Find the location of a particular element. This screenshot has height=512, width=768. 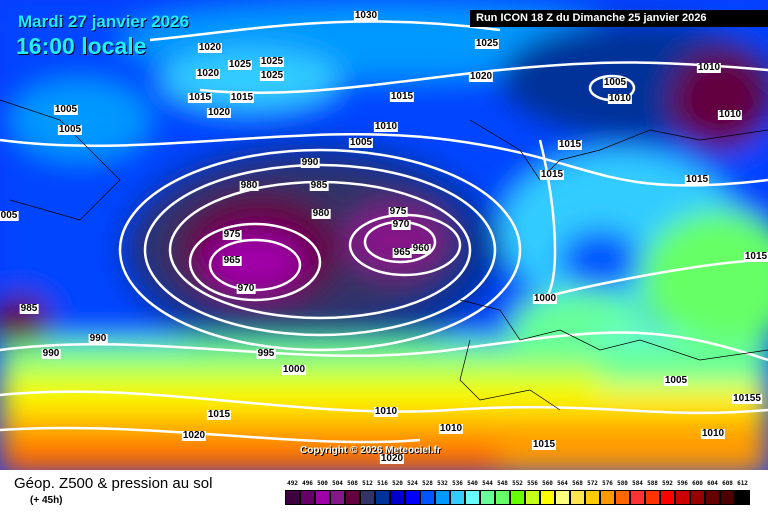

legend-swatch: 540 is located at coordinates (472, 492).